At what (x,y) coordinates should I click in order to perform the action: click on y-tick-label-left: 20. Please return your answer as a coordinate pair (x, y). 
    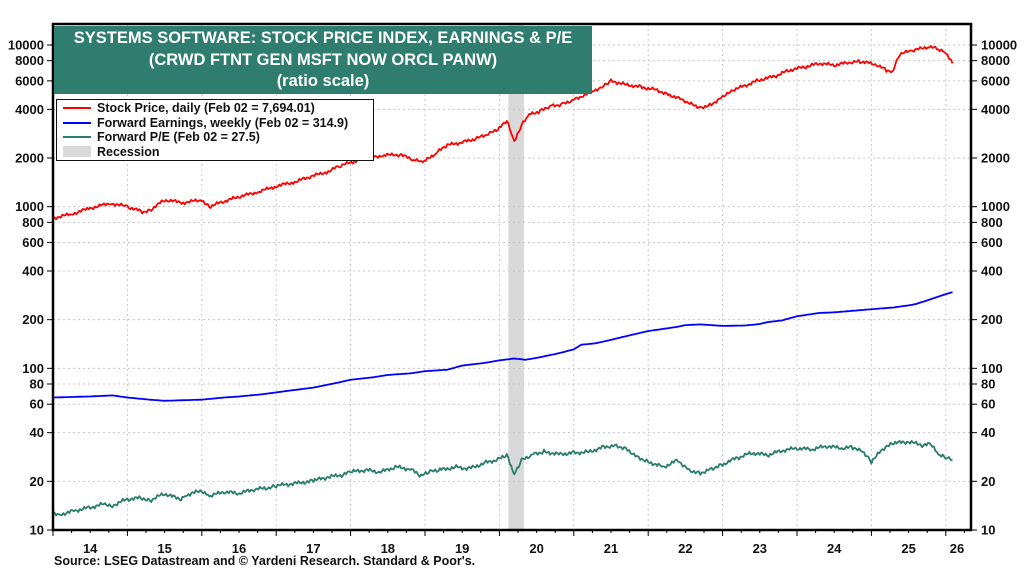
    Looking at the image, I should click on (37, 481).